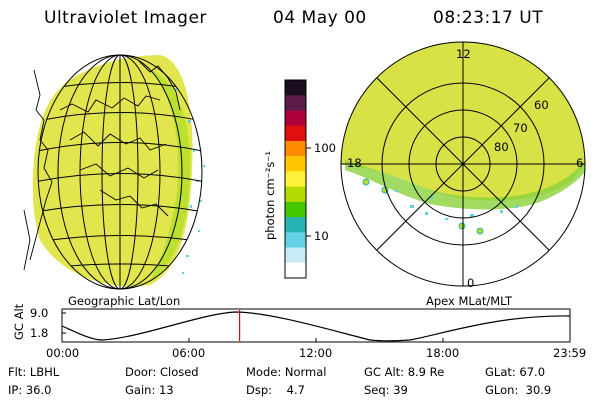 The width and height of the screenshot is (600, 400). Describe the element at coordinates (515, 372) in the screenshot. I see `glat-status: GLat: 67.0` at that location.